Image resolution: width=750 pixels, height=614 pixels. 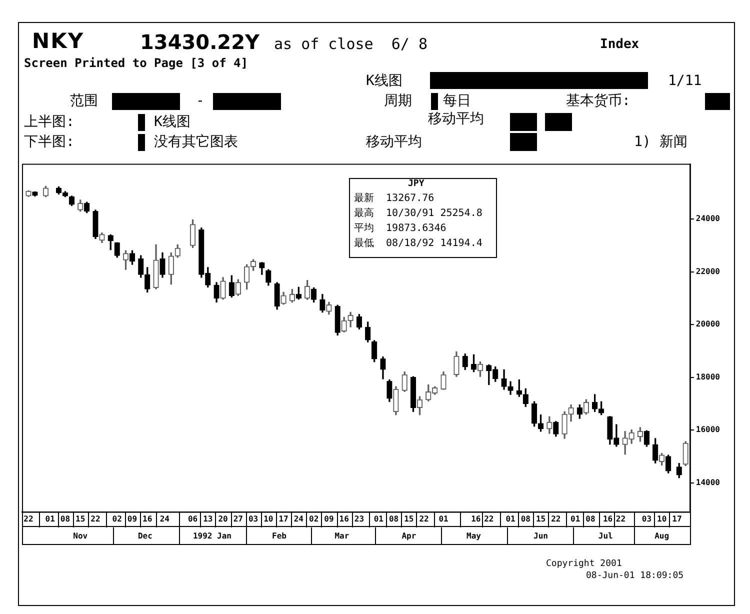 What do you see at coordinates (238, 519) in the screenshot?
I see `x-tick-label: 27` at bounding box center [238, 519].